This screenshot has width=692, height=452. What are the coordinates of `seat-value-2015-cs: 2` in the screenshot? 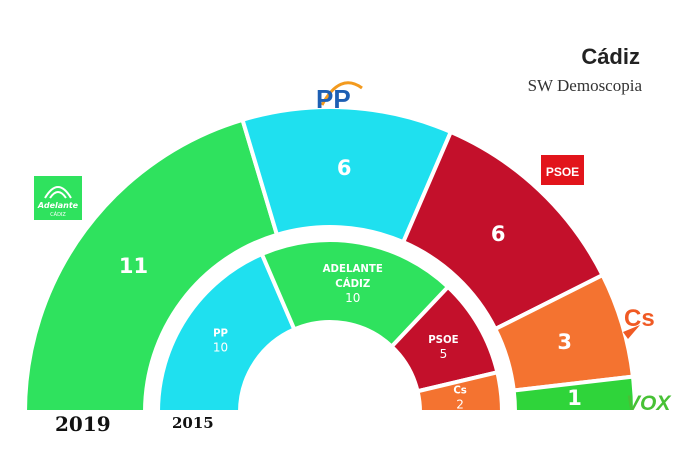 It's located at (460, 404).